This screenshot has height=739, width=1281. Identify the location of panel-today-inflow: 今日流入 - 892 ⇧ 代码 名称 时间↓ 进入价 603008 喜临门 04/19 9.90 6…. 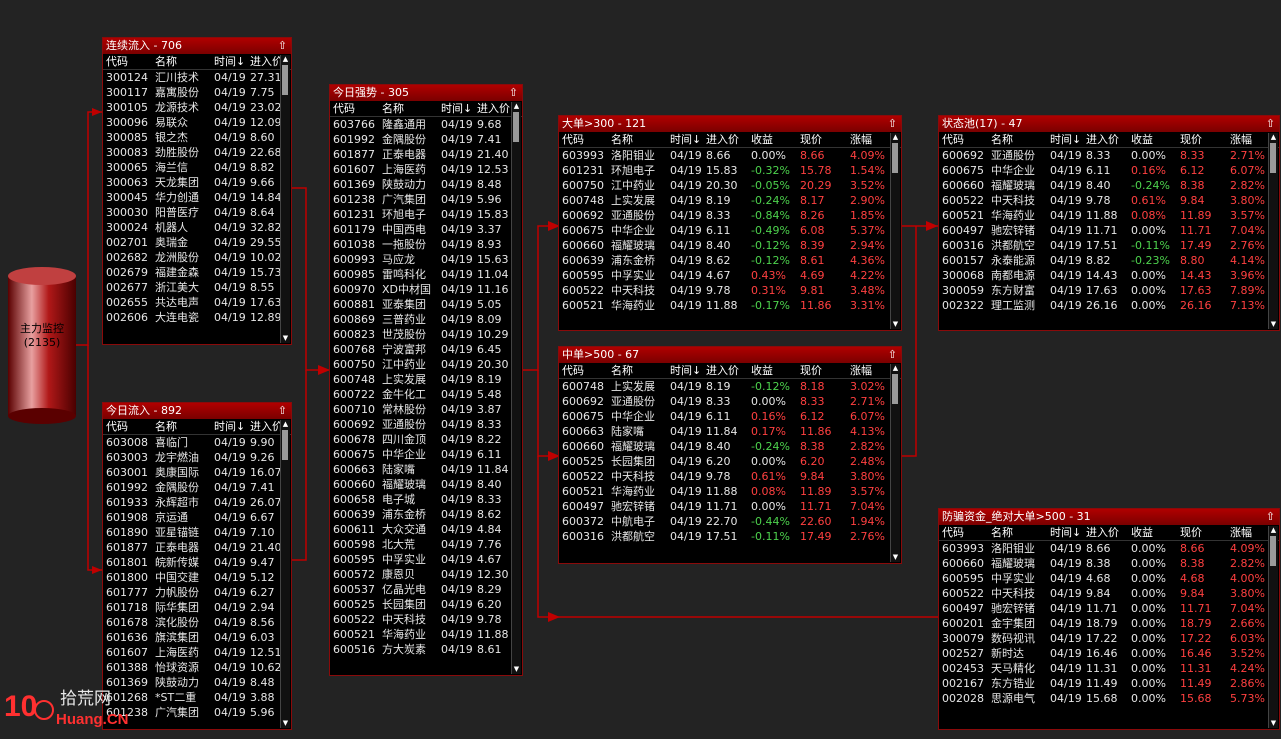
(197, 566).